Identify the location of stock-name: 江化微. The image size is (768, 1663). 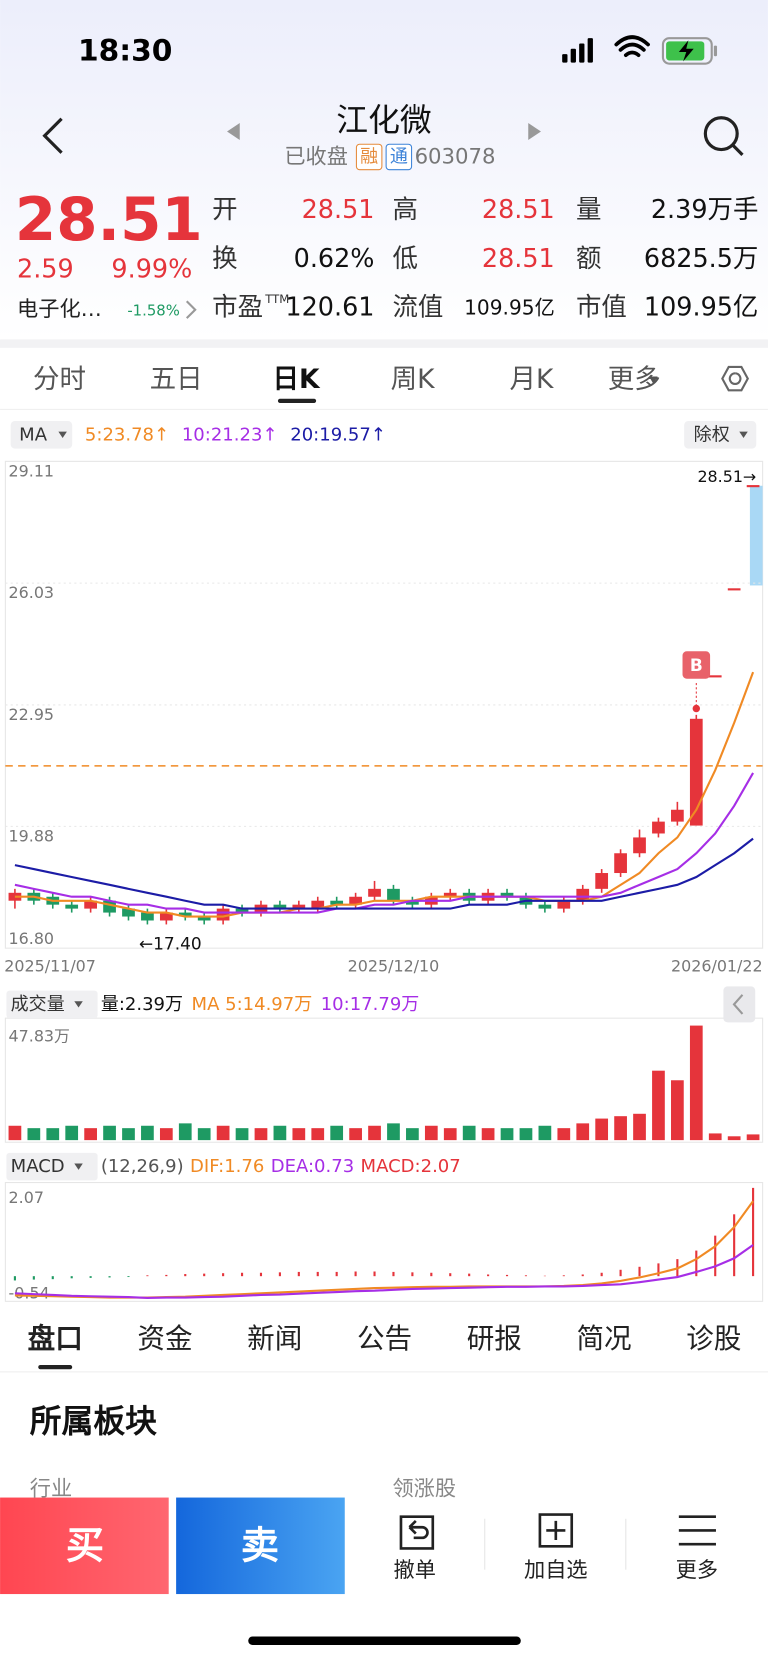
(383, 120).